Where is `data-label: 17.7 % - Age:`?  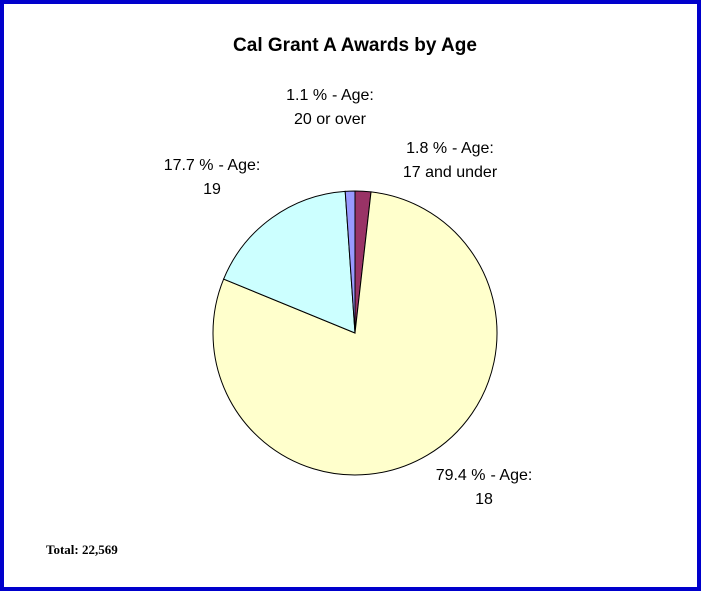
data-label: 17.7 % - Age: is located at coordinates (212, 165).